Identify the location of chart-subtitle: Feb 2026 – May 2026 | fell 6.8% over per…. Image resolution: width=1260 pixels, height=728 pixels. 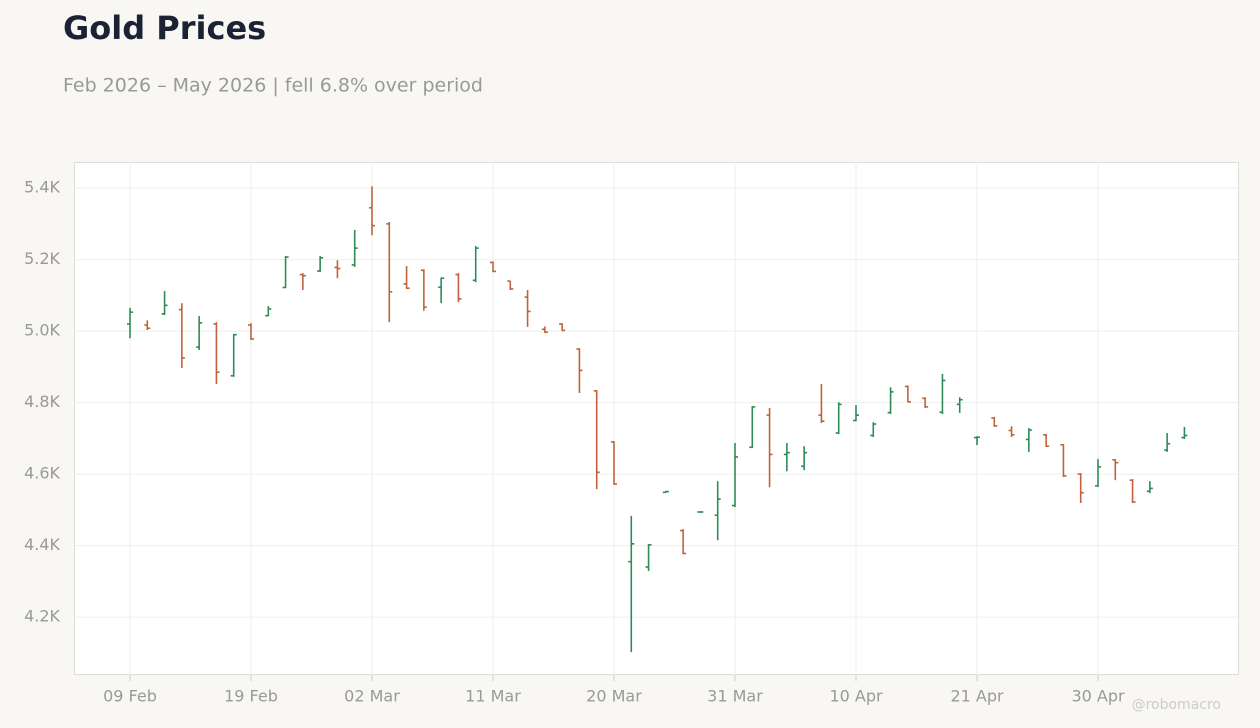
(273, 86).